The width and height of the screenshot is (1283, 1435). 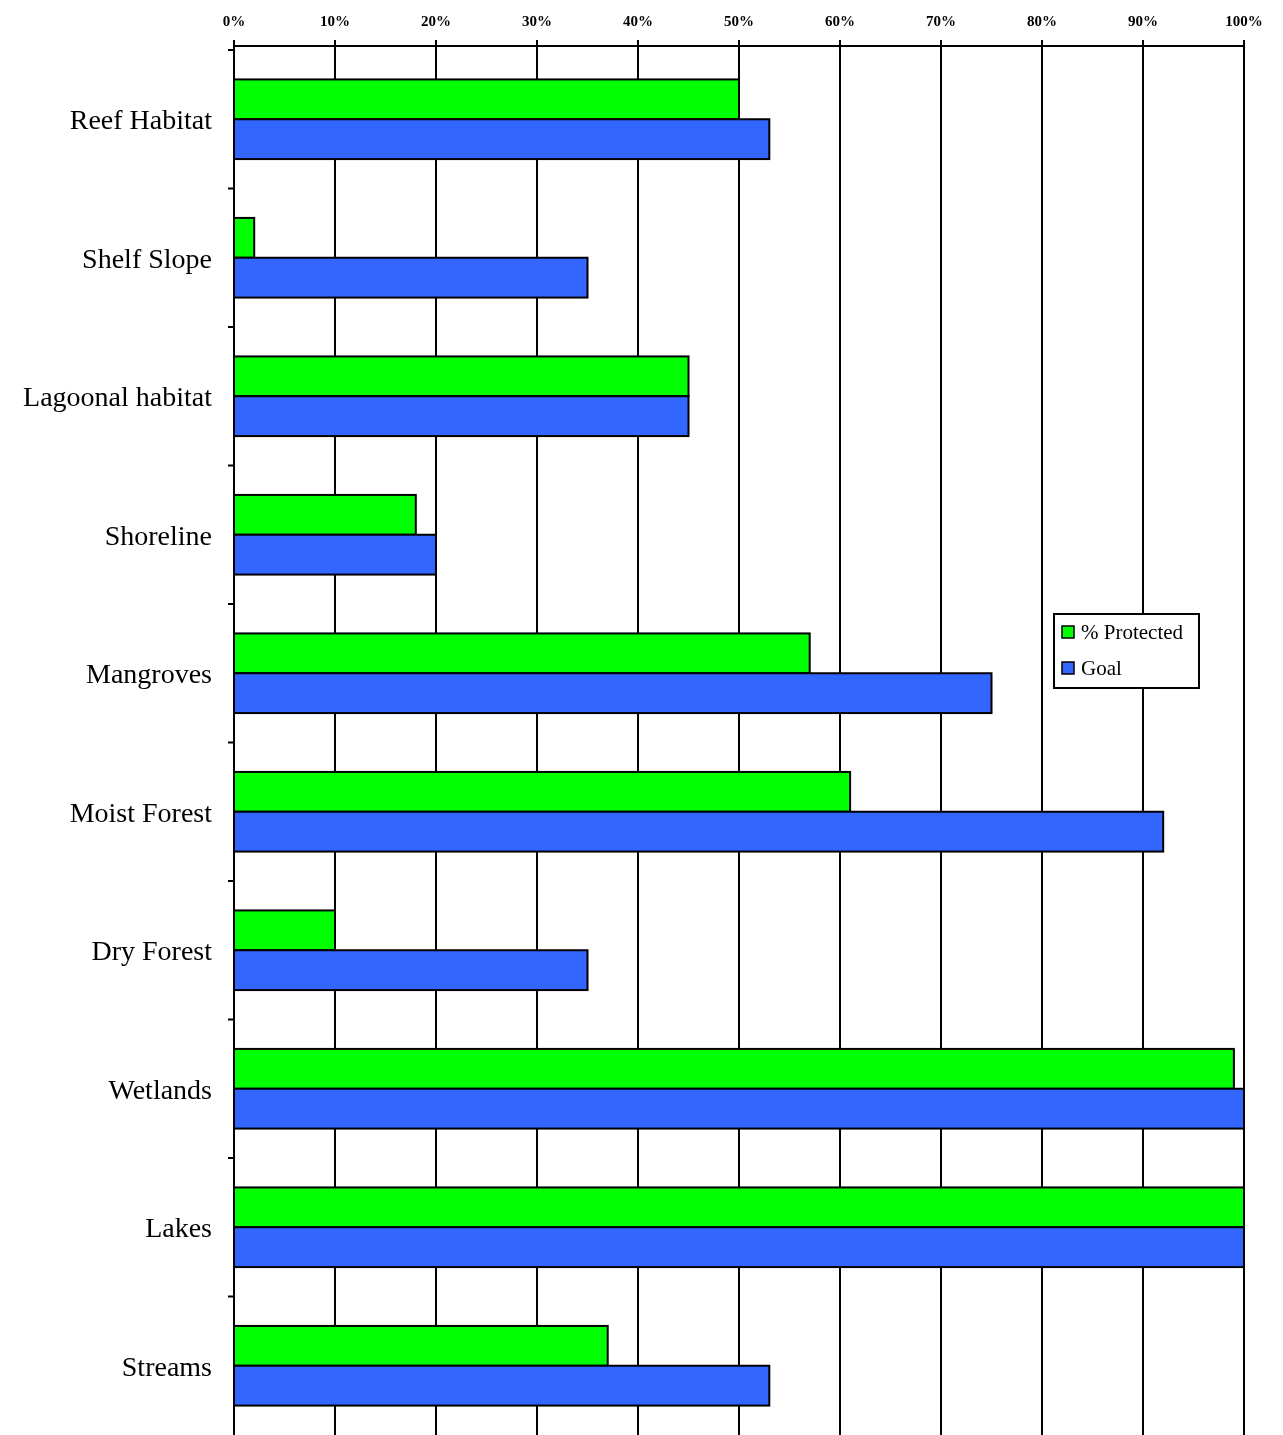 What do you see at coordinates (234, 21) in the screenshot?
I see `x-tick-label: 0%` at bounding box center [234, 21].